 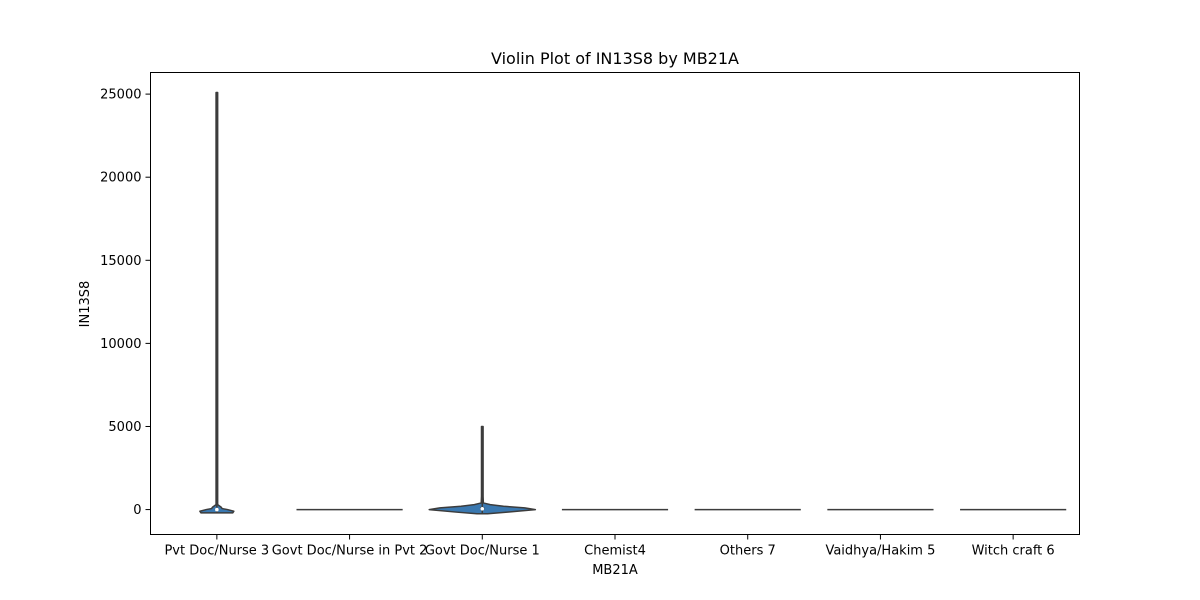 I want to click on x-tick-label: Govt Doc/Nurse in Pvt 2, so click(x=350, y=551).